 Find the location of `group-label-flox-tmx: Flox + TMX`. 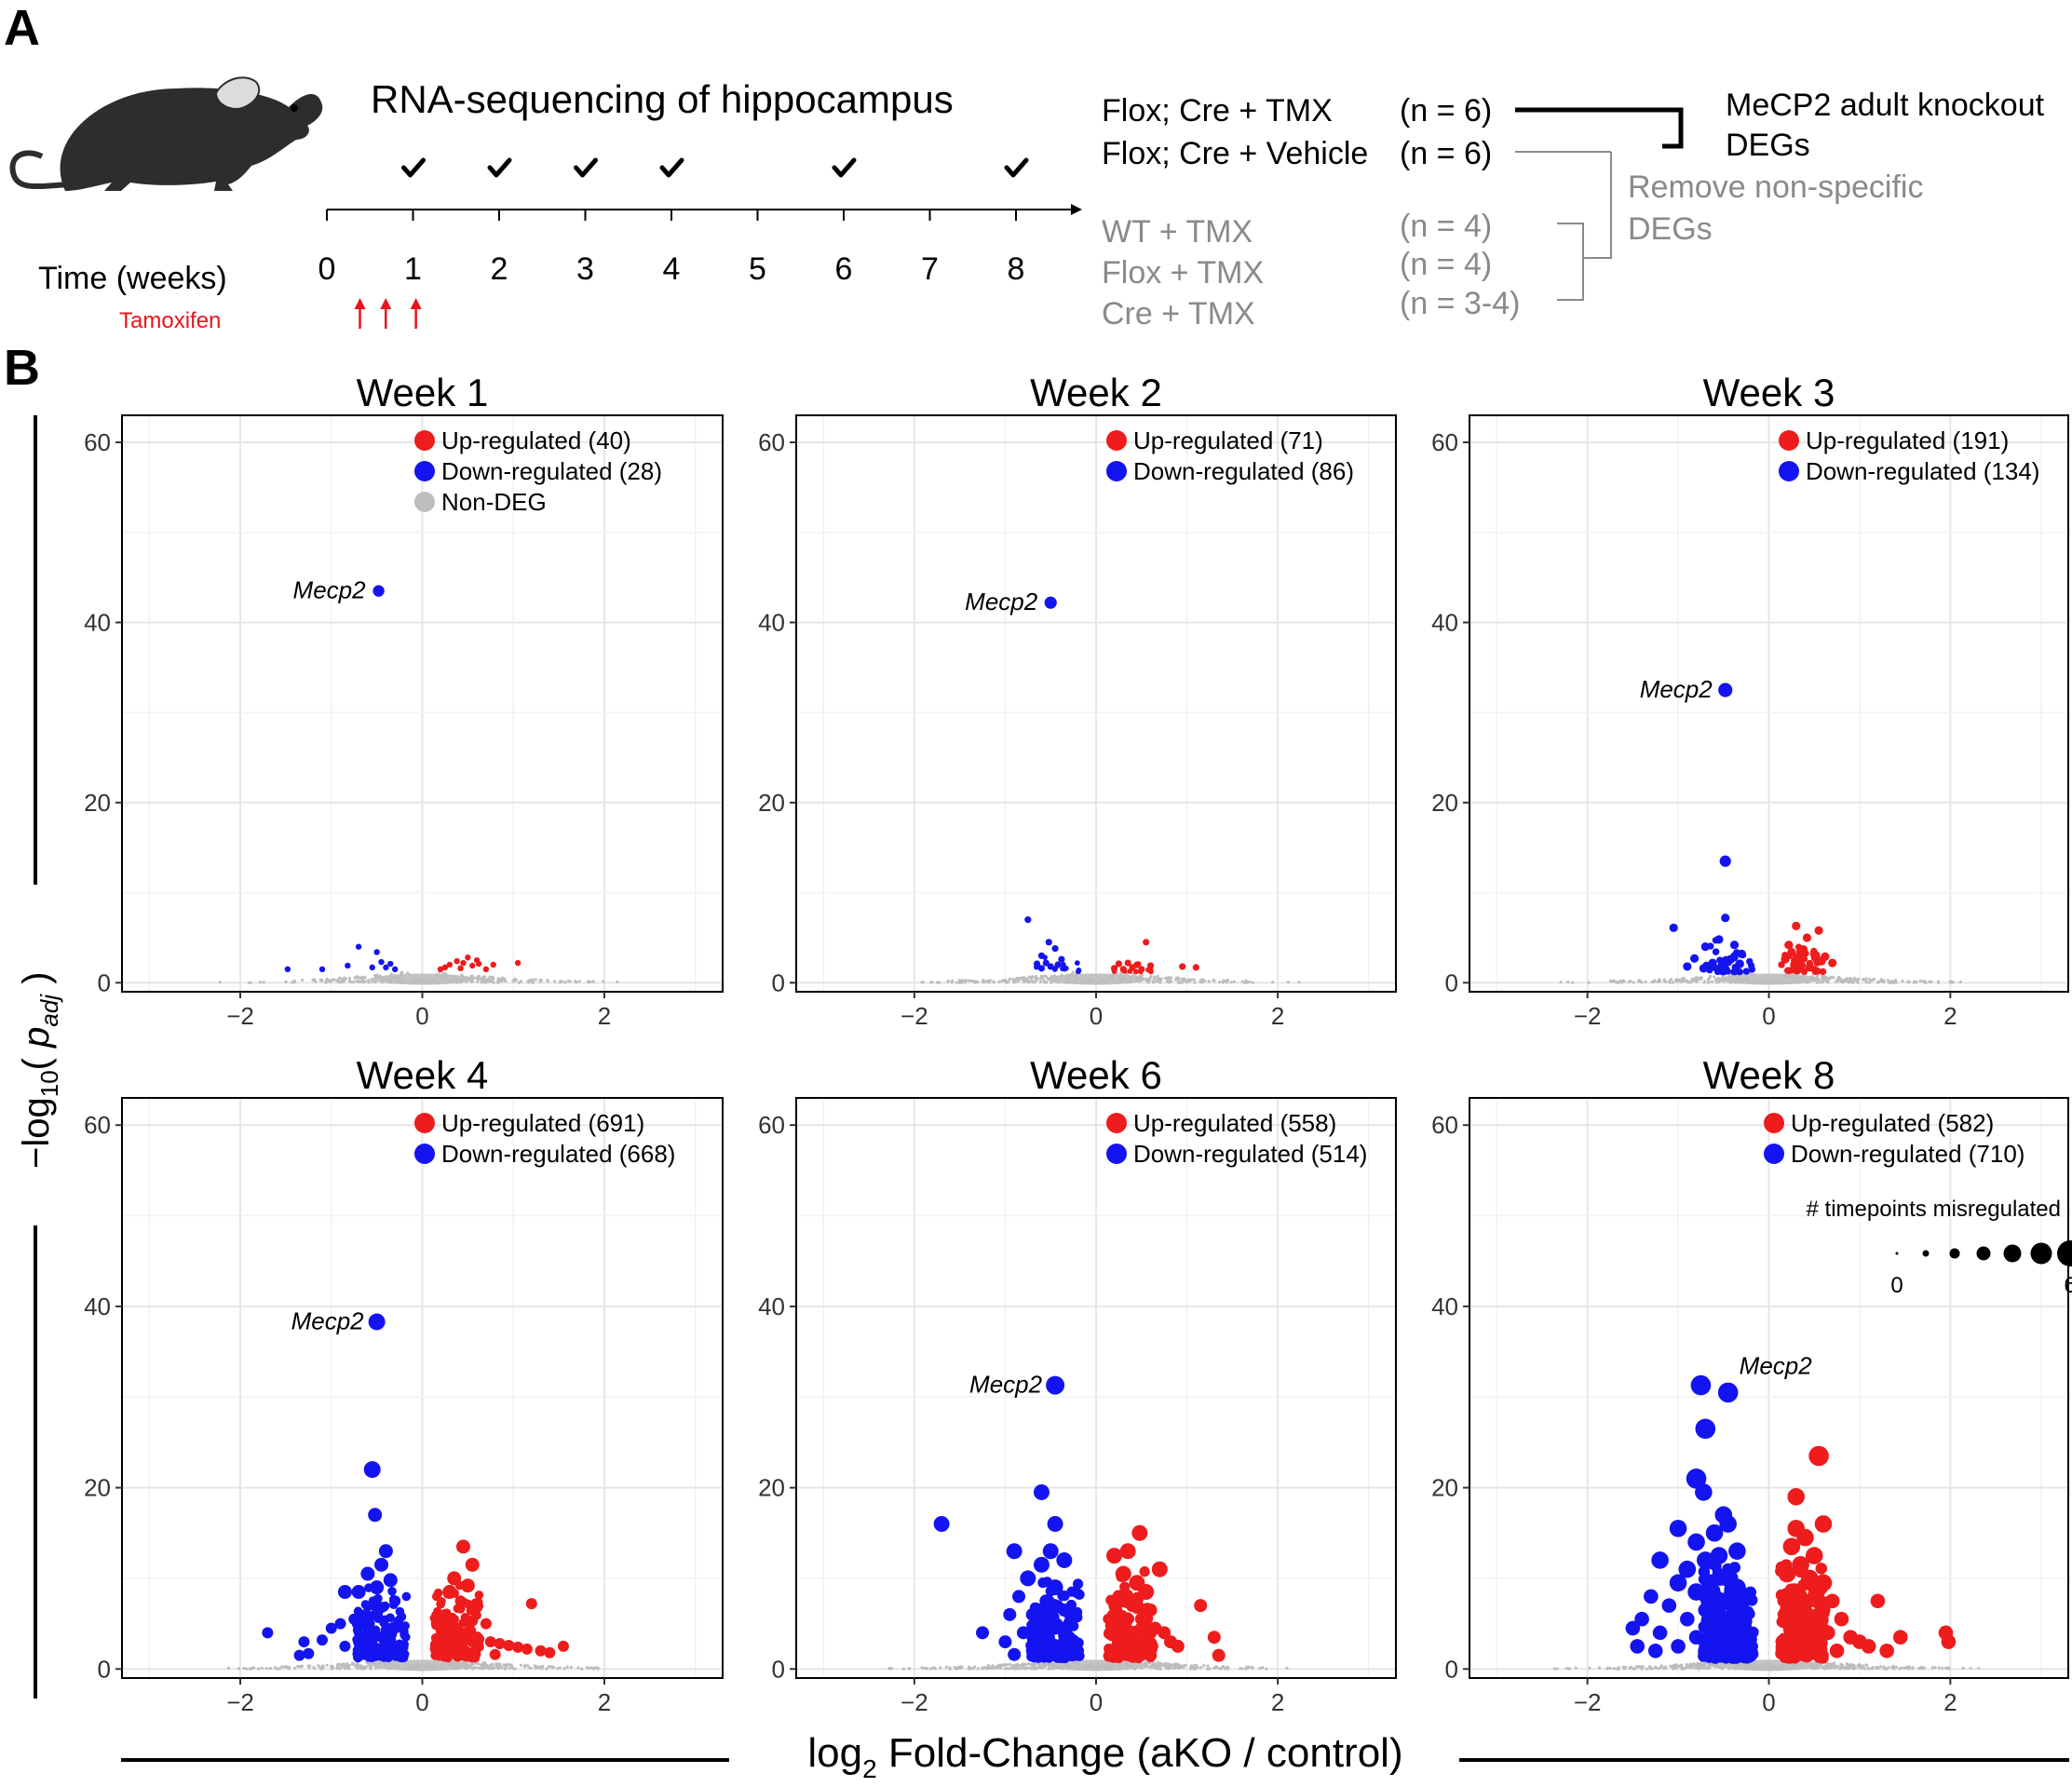

group-label-flox-tmx: Flox + TMX is located at coordinates (1183, 273).